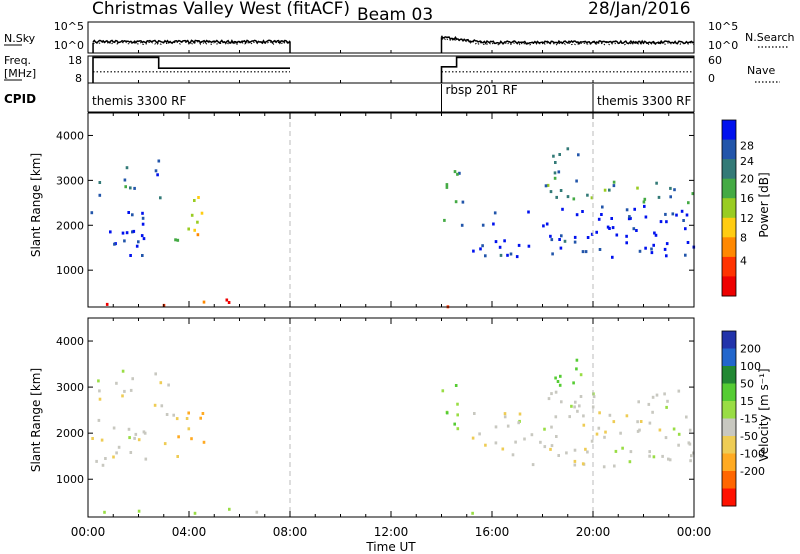 The image size is (800, 554). What do you see at coordinates (20, 99) in the screenshot?
I see `cpid-label: CPID` at bounding box center [20, 99].